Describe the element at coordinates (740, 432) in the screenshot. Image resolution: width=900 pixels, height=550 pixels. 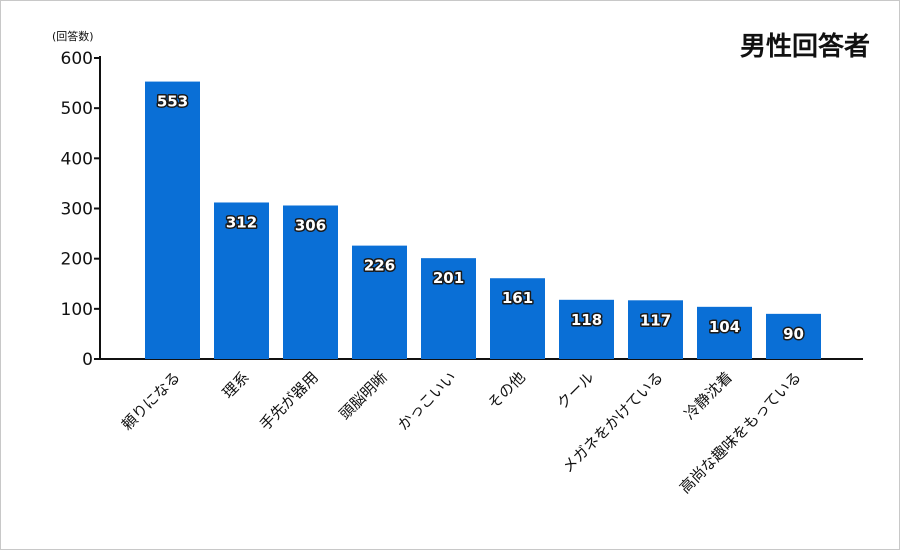
I see `x-category-label: 高尚な趣味をもっている` at that location.